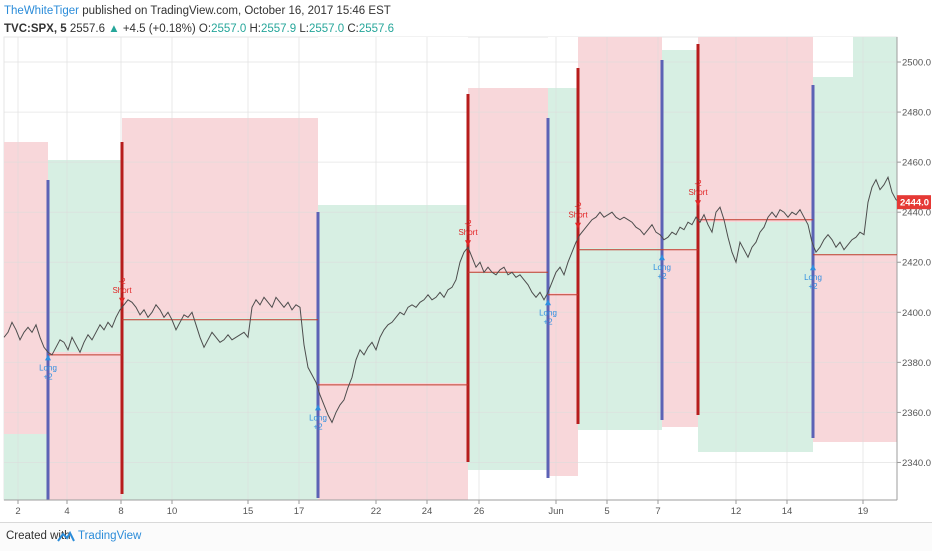  I want to click on x-tick-label-1: 4, so click(66, 511).